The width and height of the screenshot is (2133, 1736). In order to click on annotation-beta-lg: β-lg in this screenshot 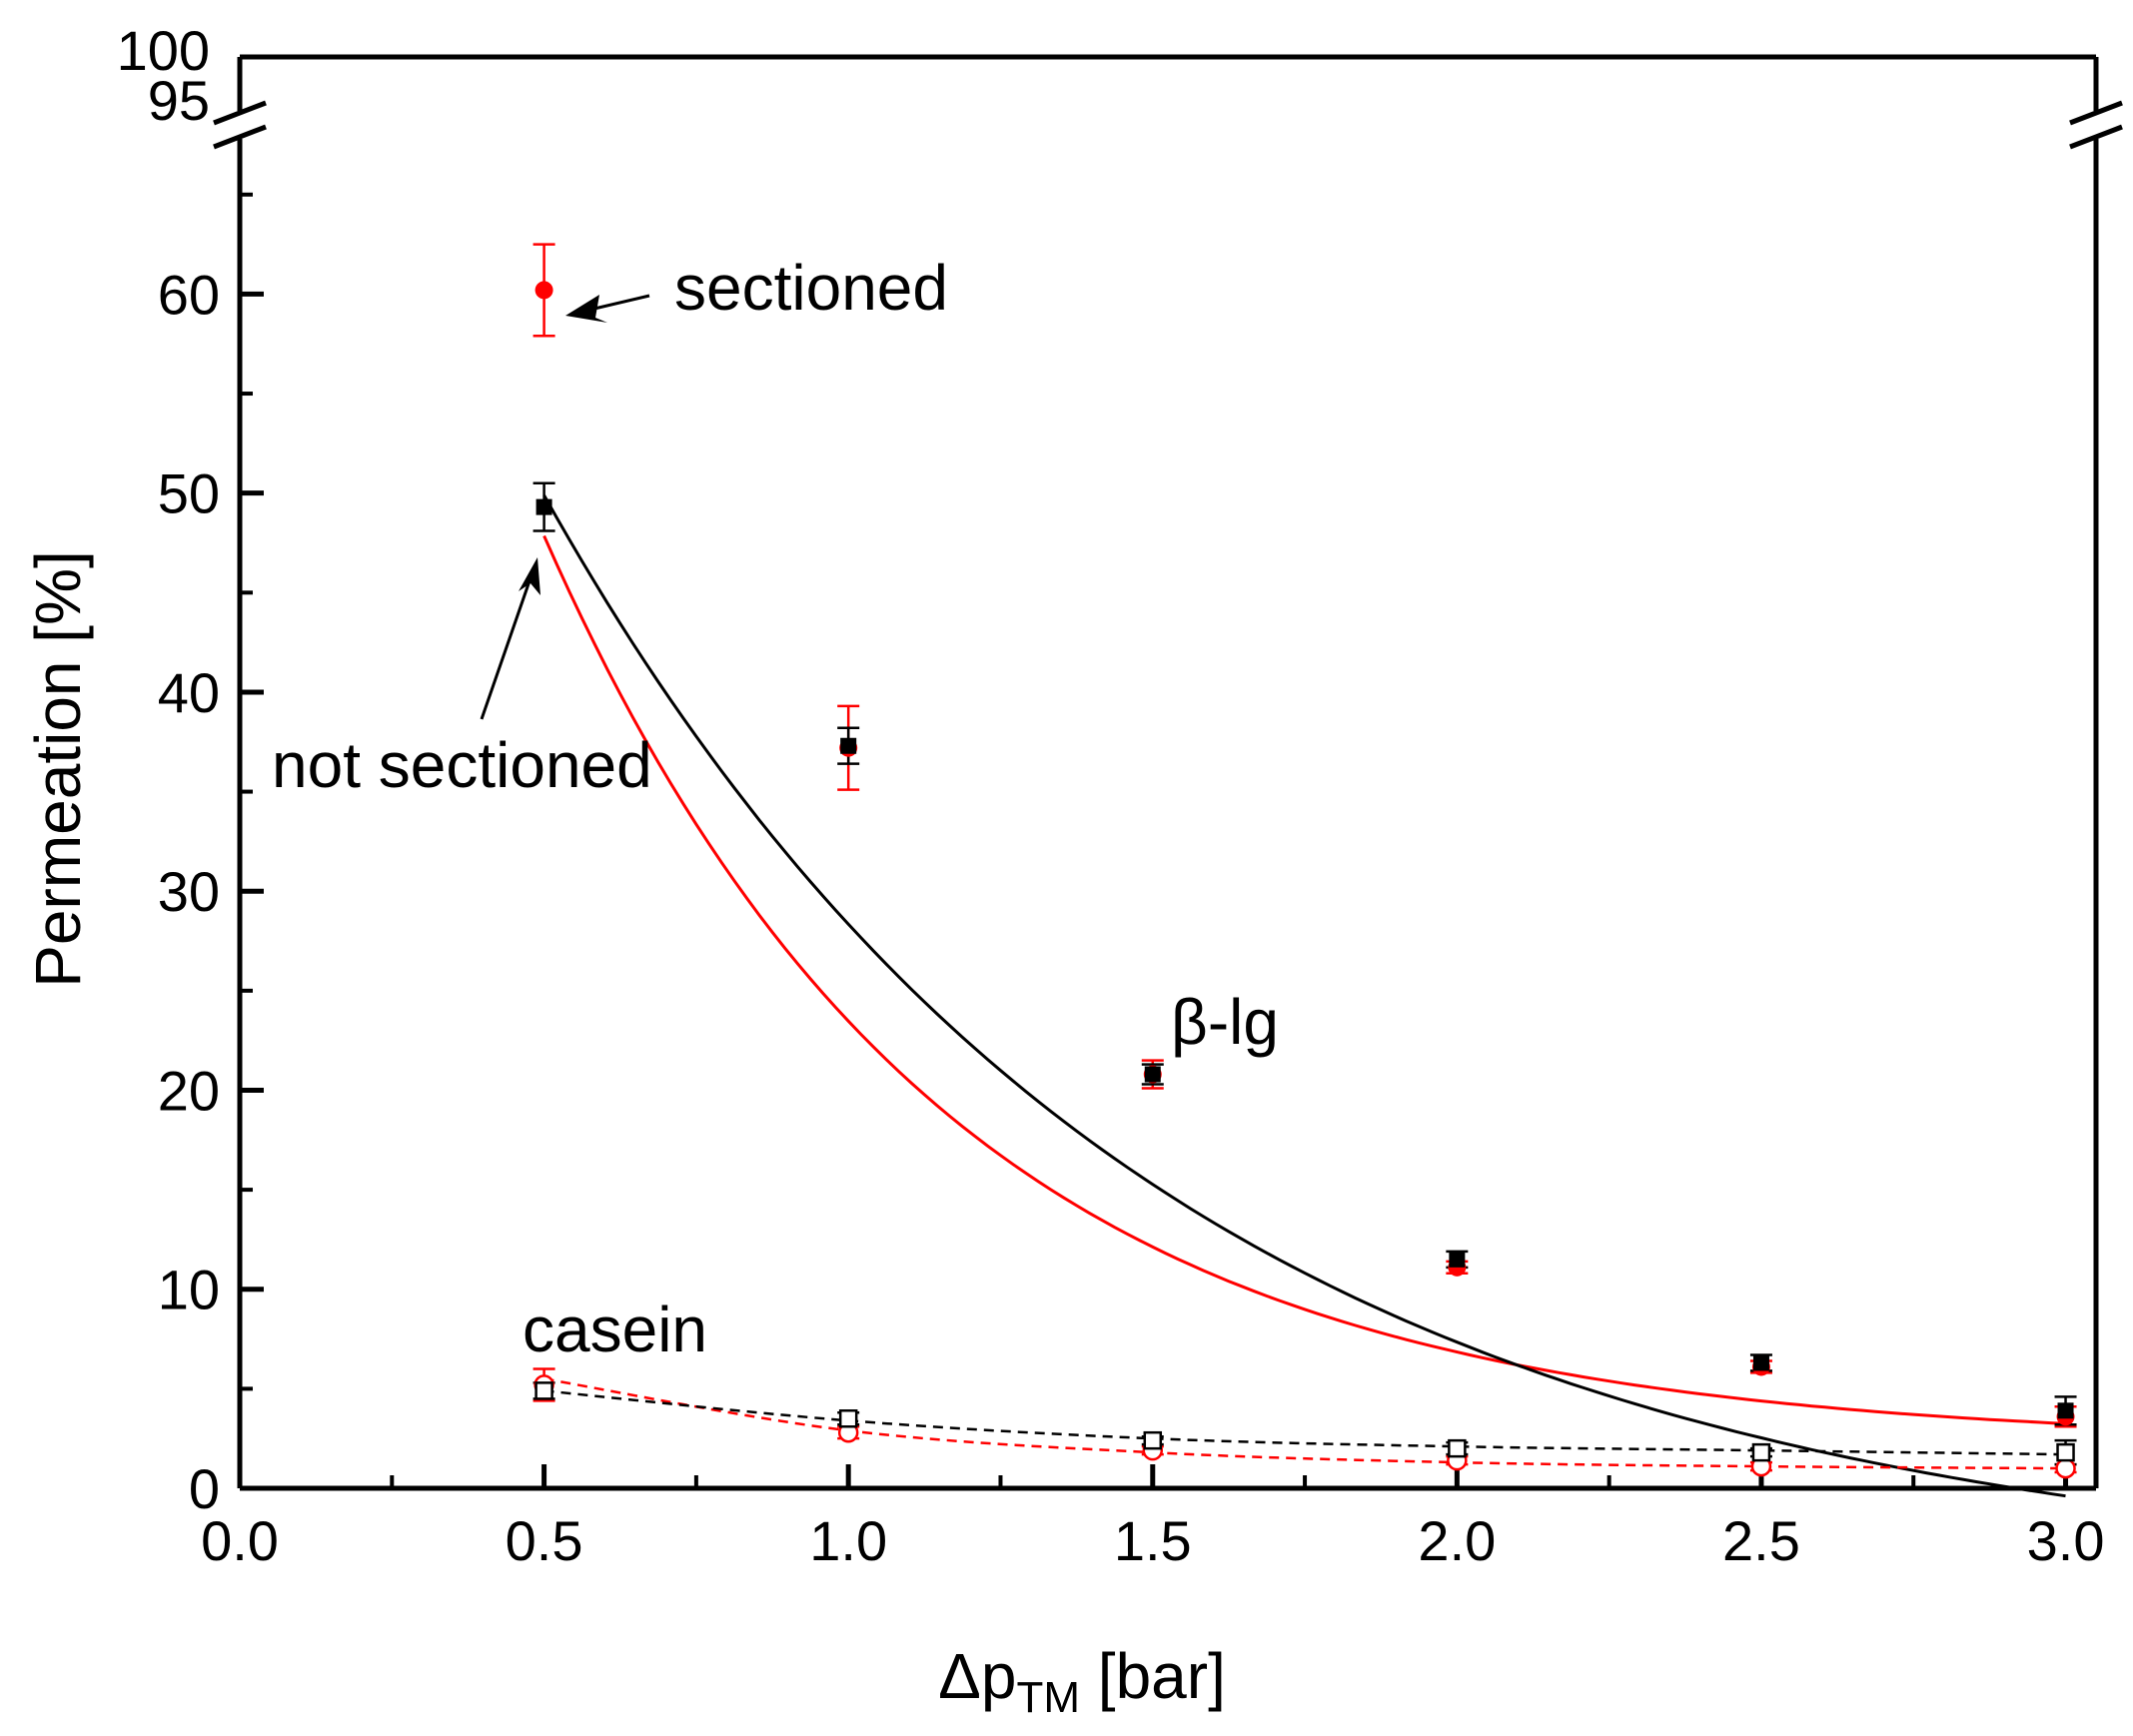, I will do `click(1225, 1022)`.